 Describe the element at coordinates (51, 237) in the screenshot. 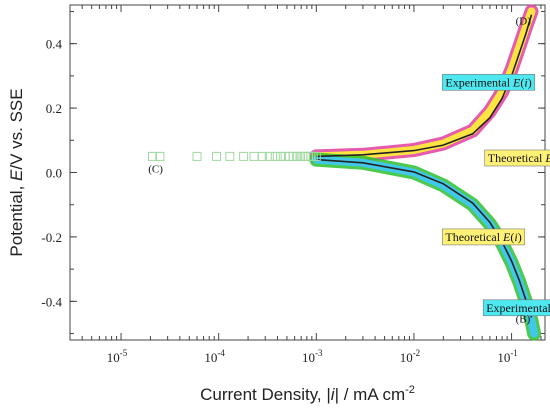

I see `y-tick-label: -0.2` at that location.